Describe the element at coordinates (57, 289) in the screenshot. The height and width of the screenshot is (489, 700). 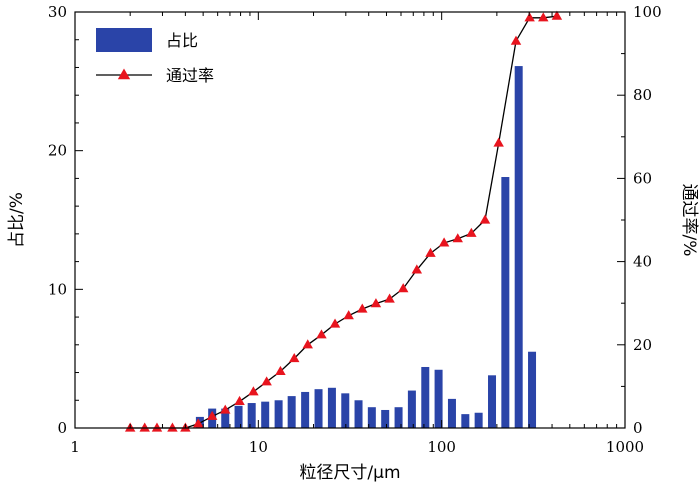
I see `y-left-tick-label: 10` at that location.